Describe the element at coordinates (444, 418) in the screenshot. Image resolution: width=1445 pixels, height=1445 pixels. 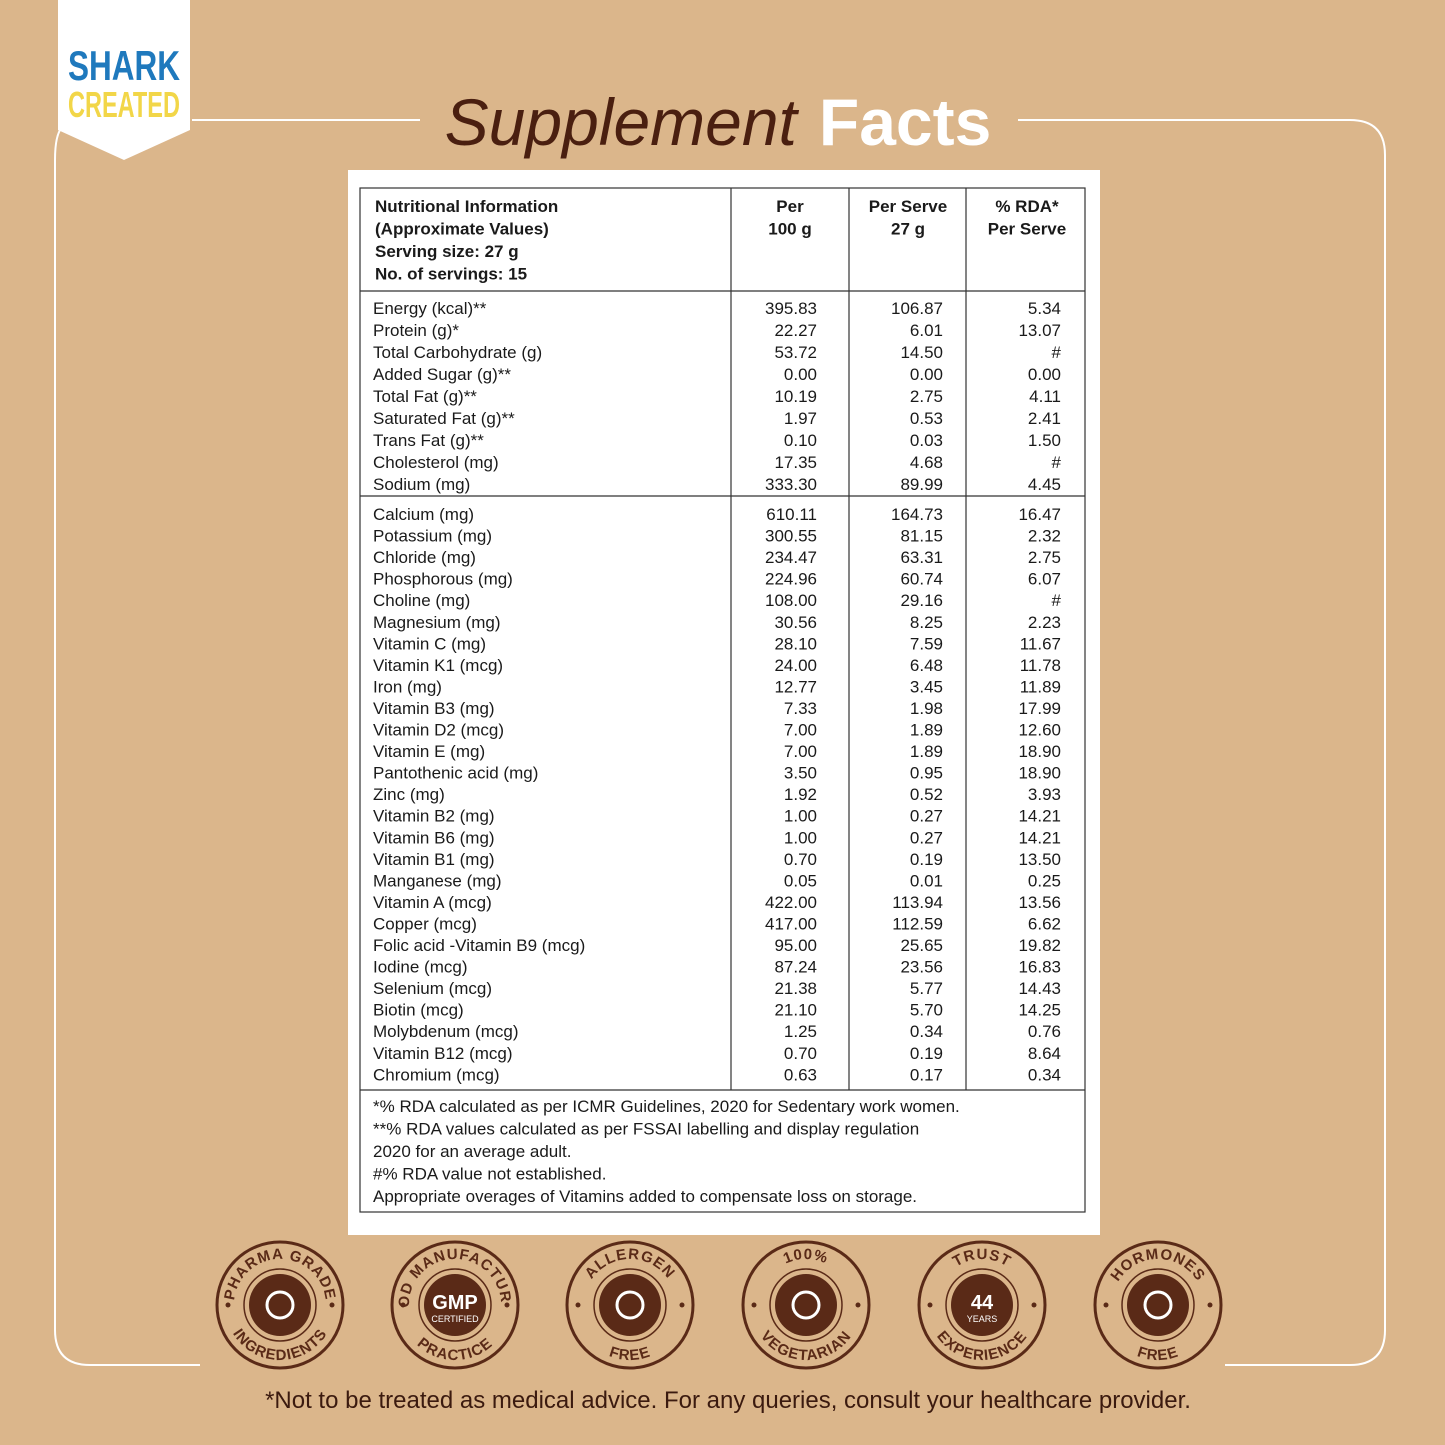
I see `nutrient-name: Saturated Fat (g)**` at that location.